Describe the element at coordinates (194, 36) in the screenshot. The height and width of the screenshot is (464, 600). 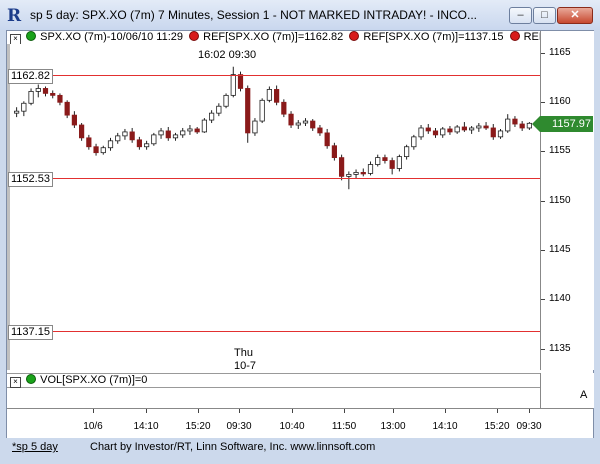
I see `ref1-dot-icon` at that location.